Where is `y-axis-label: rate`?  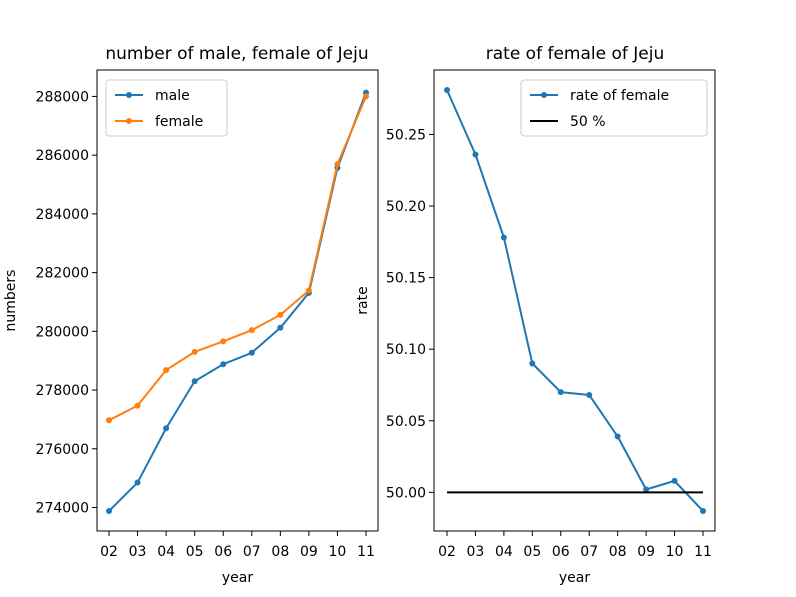 y-axis-label: rate is located at coordinates (363, 300).